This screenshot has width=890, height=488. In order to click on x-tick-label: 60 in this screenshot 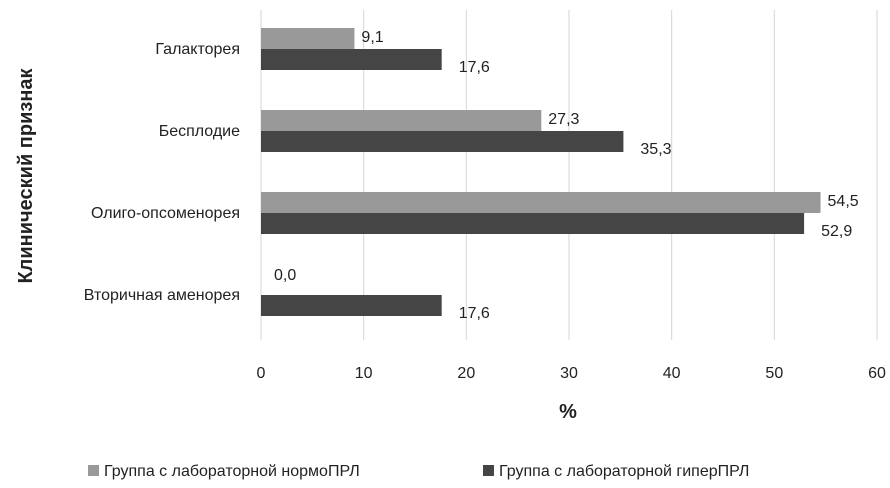, I will do `click(877, 373)`.